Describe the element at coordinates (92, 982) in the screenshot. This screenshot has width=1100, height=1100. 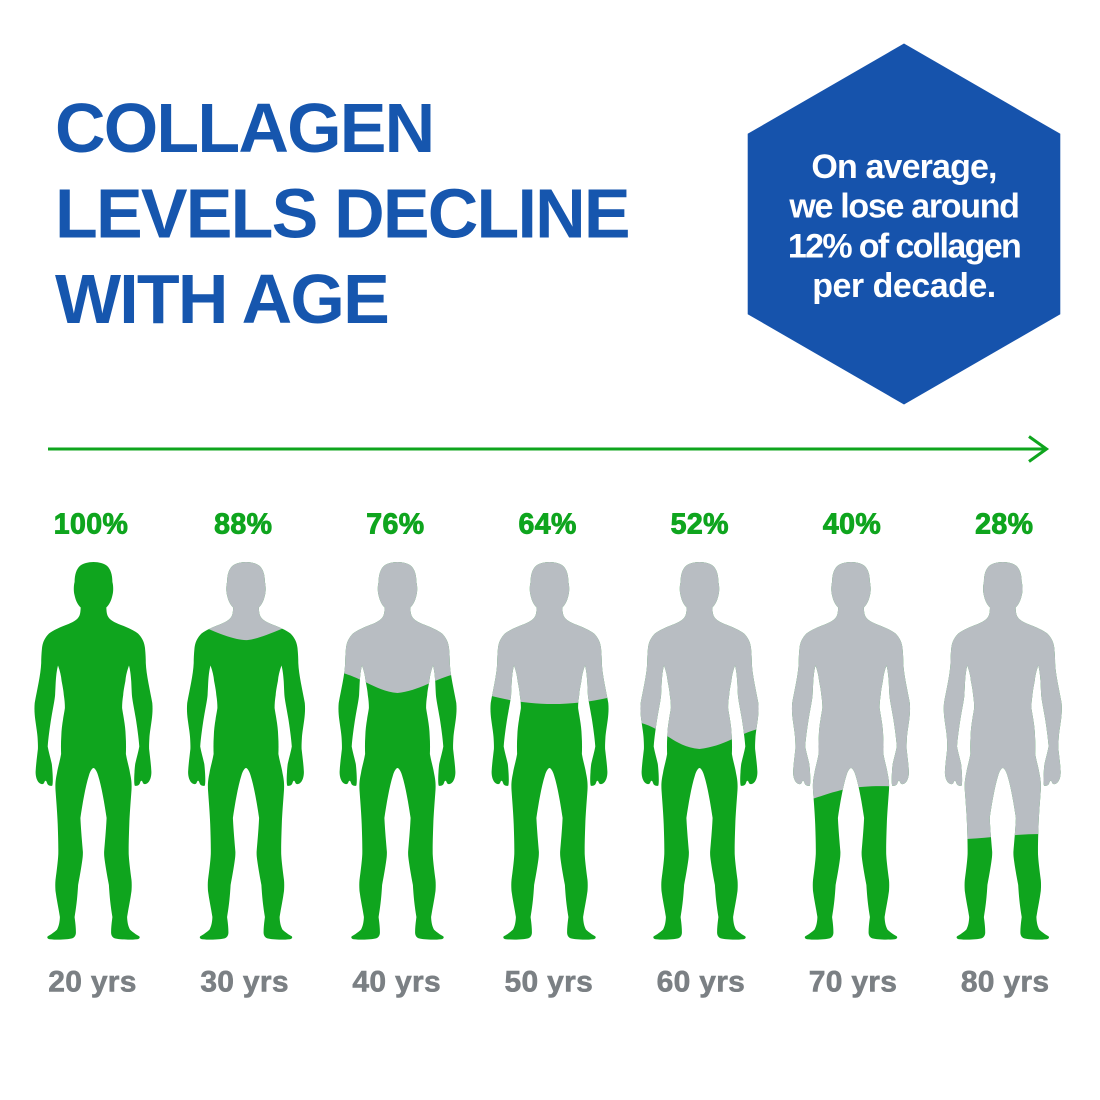
I see `svg-text: 20 yrs` at that location.